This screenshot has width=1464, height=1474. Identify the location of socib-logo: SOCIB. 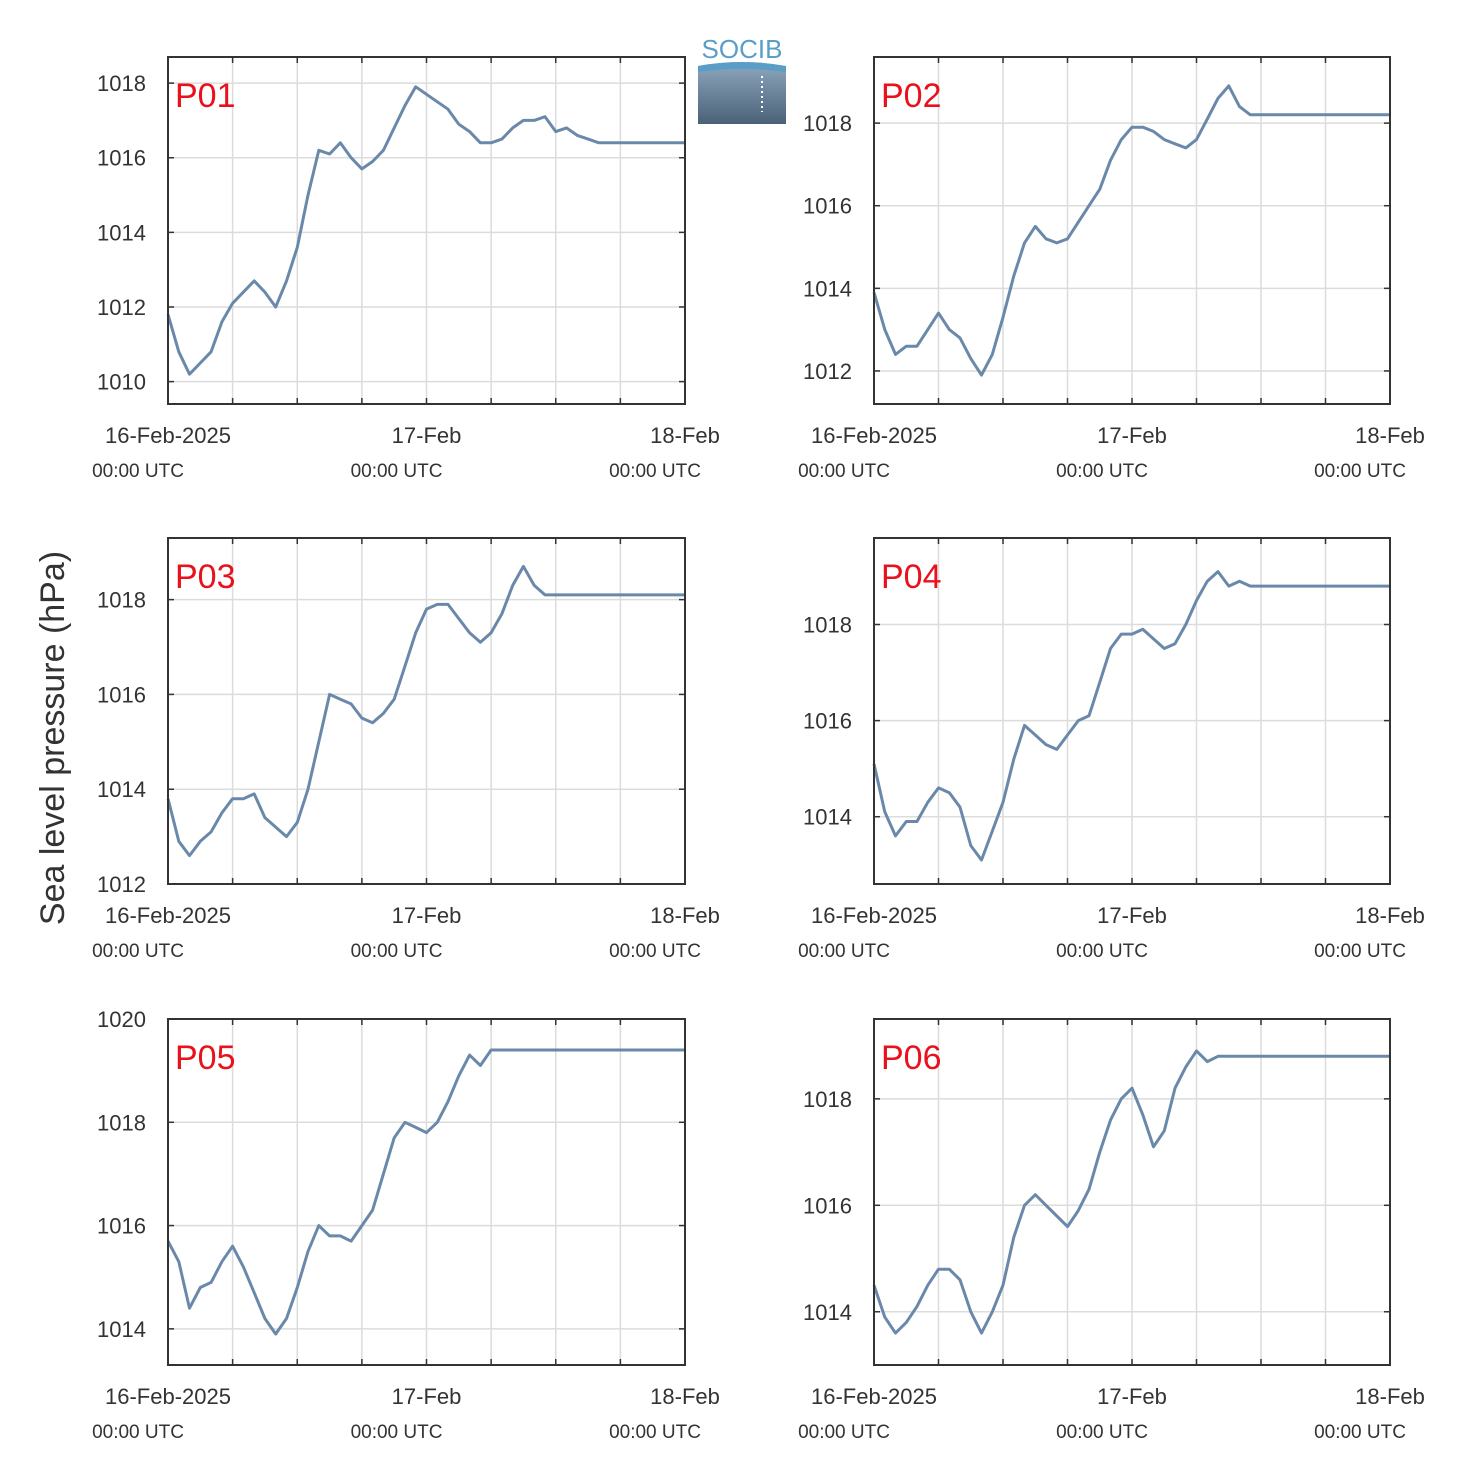
(742, 79).